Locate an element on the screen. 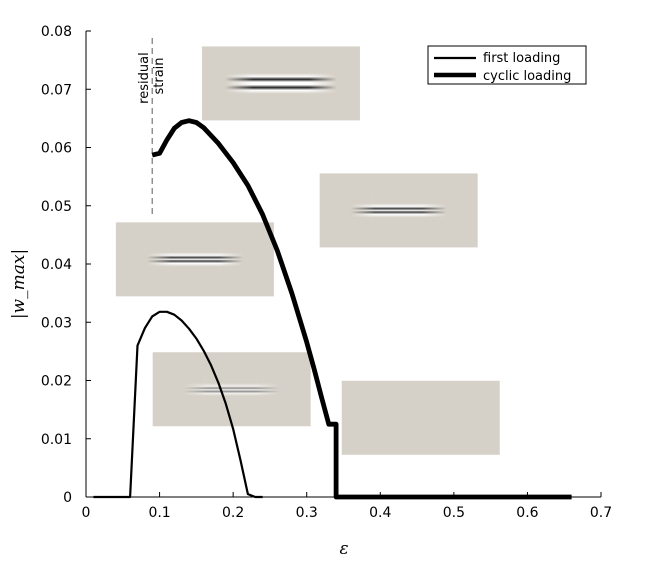 This screenshot has height=563, width=672. y-axis-label: |w_max| is located at coordinates (19, 284).